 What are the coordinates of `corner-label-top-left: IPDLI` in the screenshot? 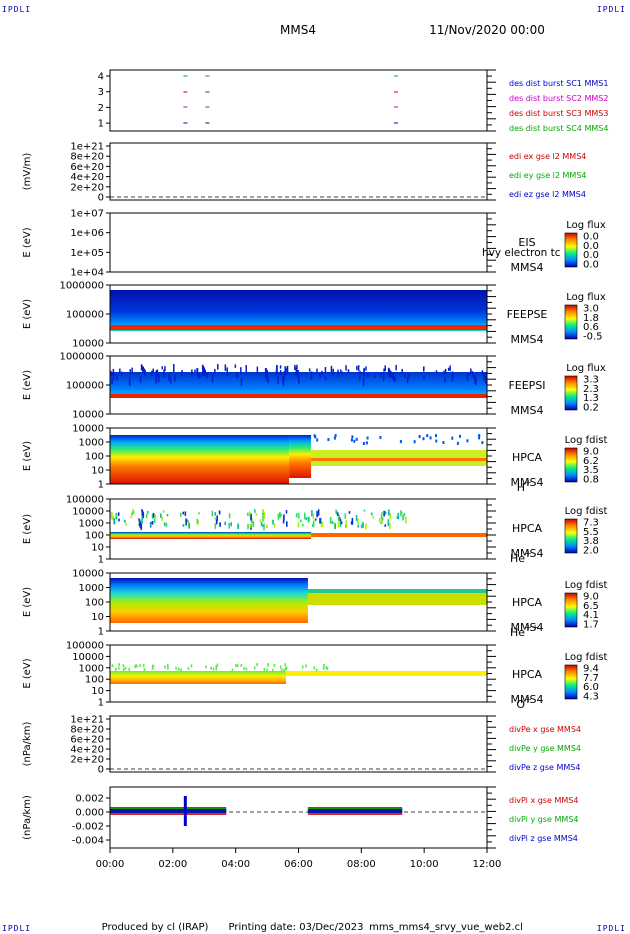 It's located at (17, 9).